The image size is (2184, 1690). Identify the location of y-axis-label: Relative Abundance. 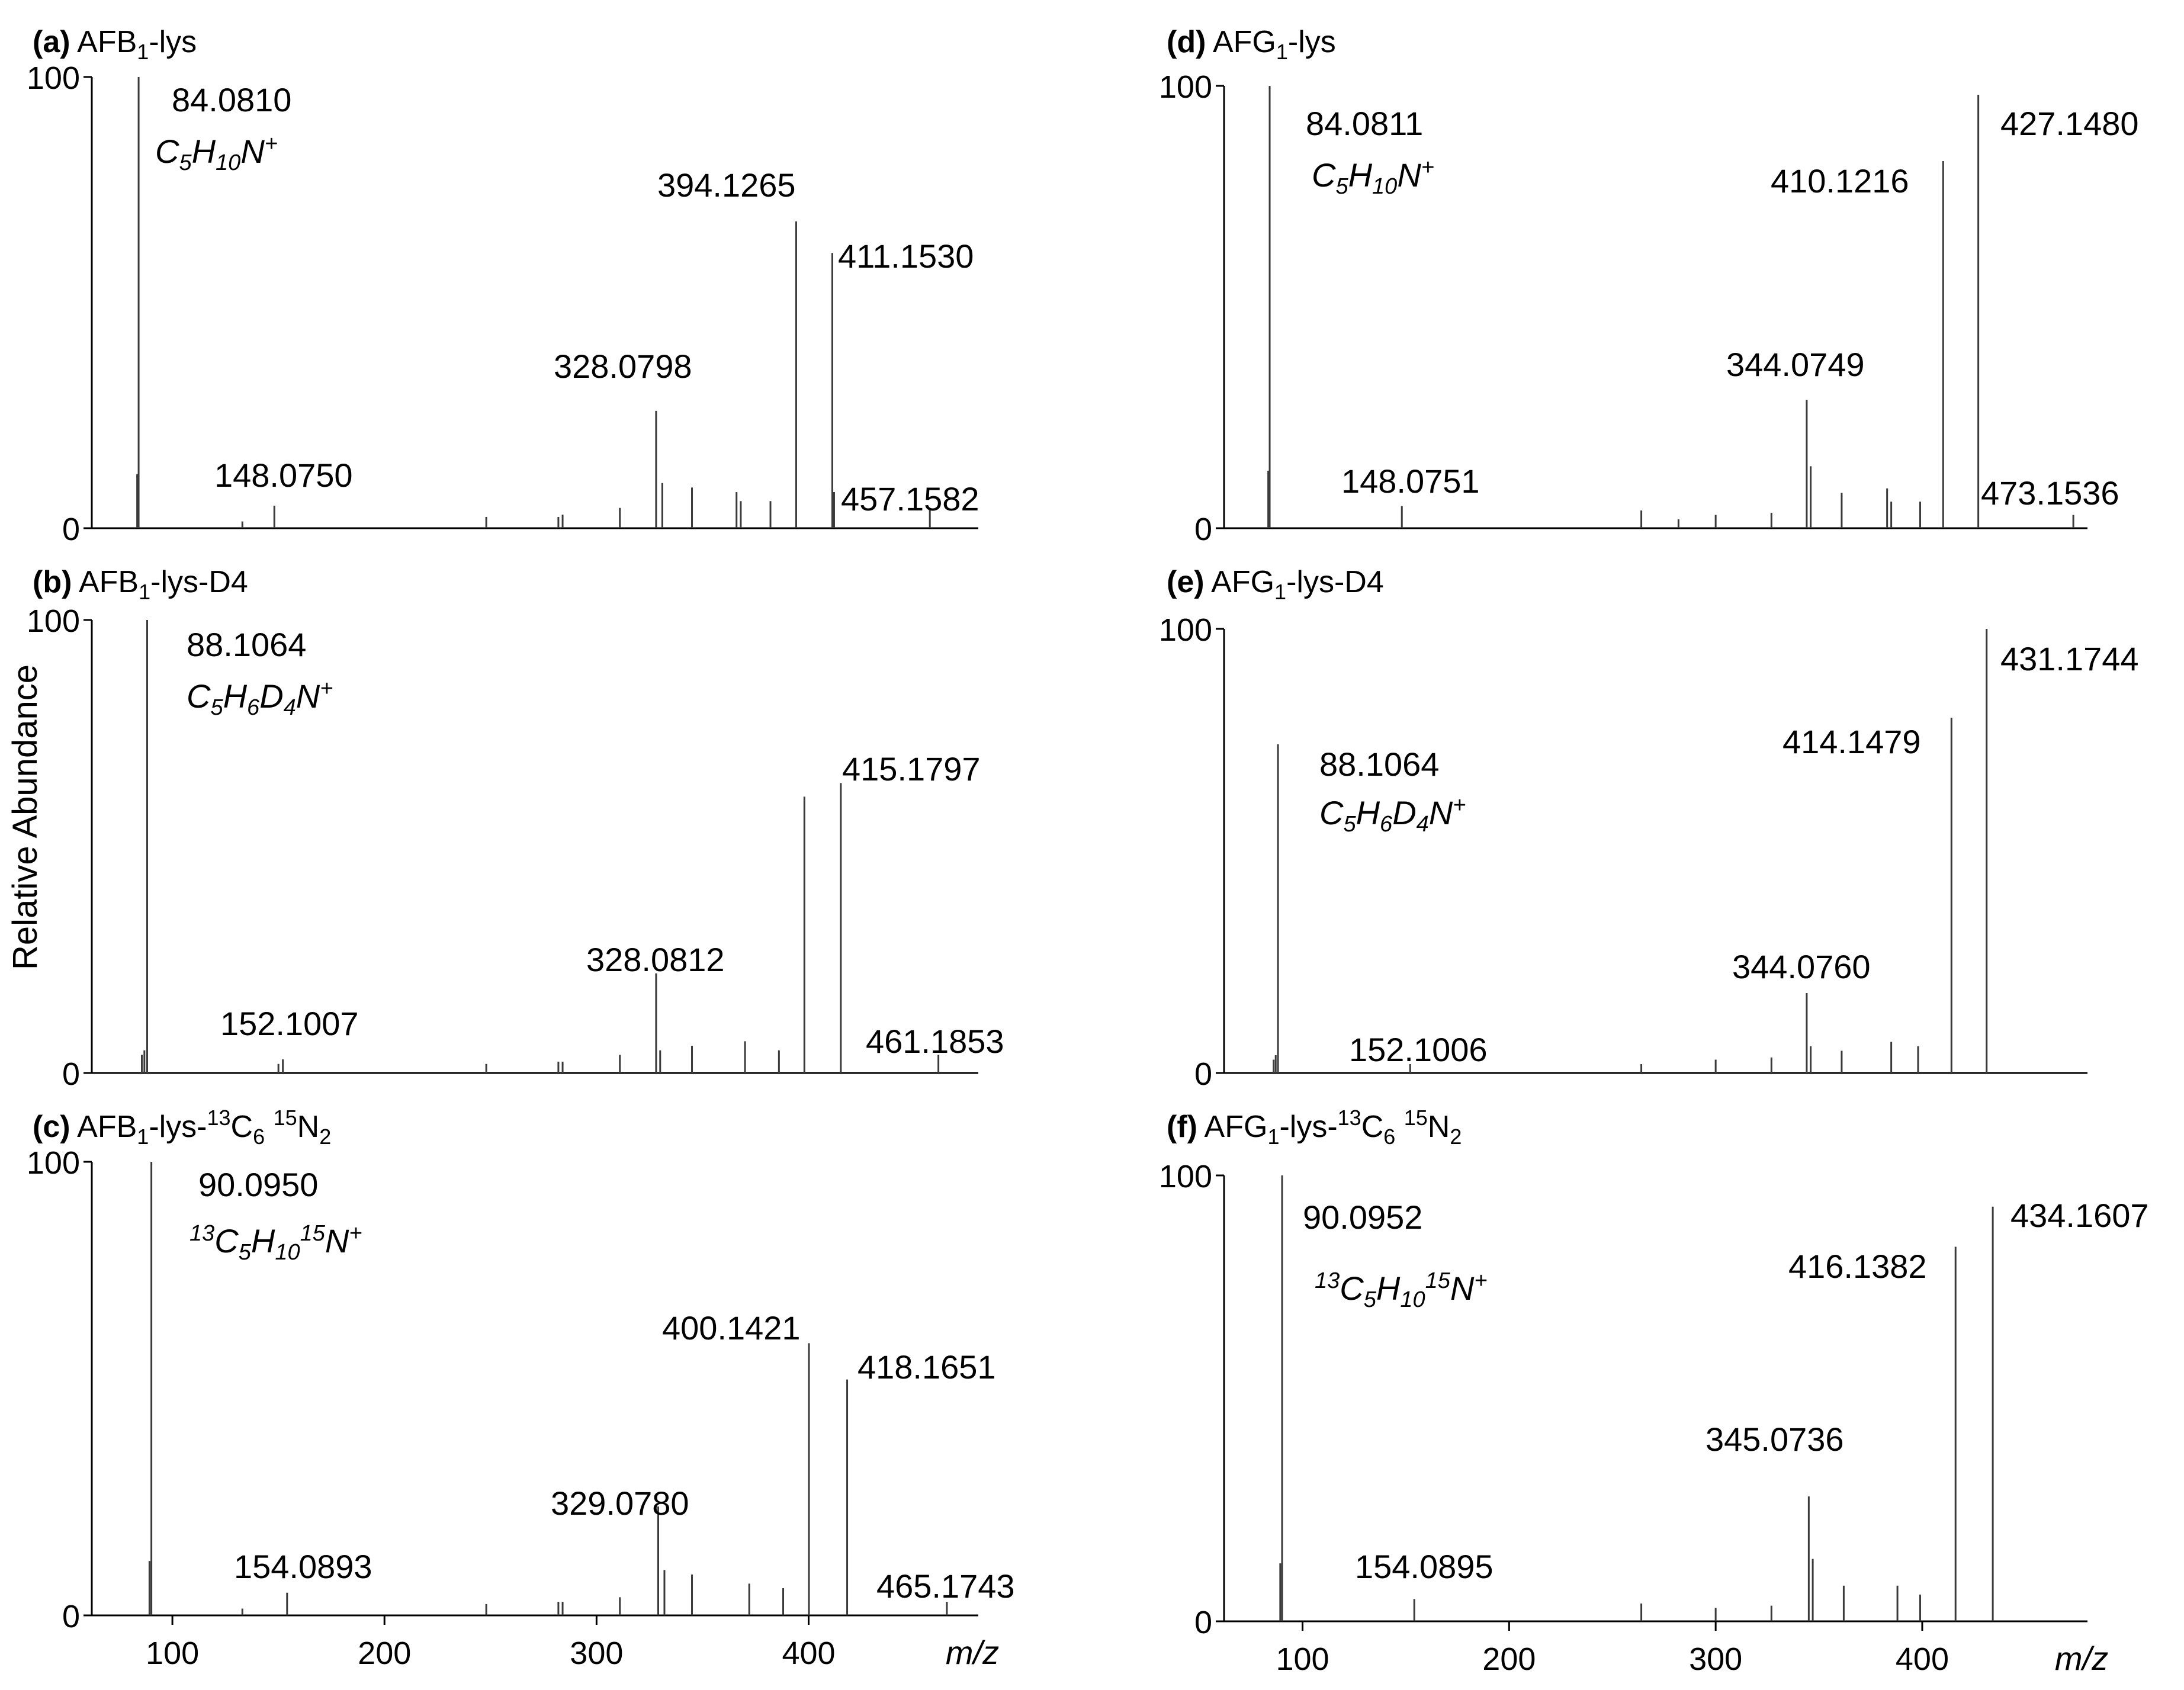
(25, 817).